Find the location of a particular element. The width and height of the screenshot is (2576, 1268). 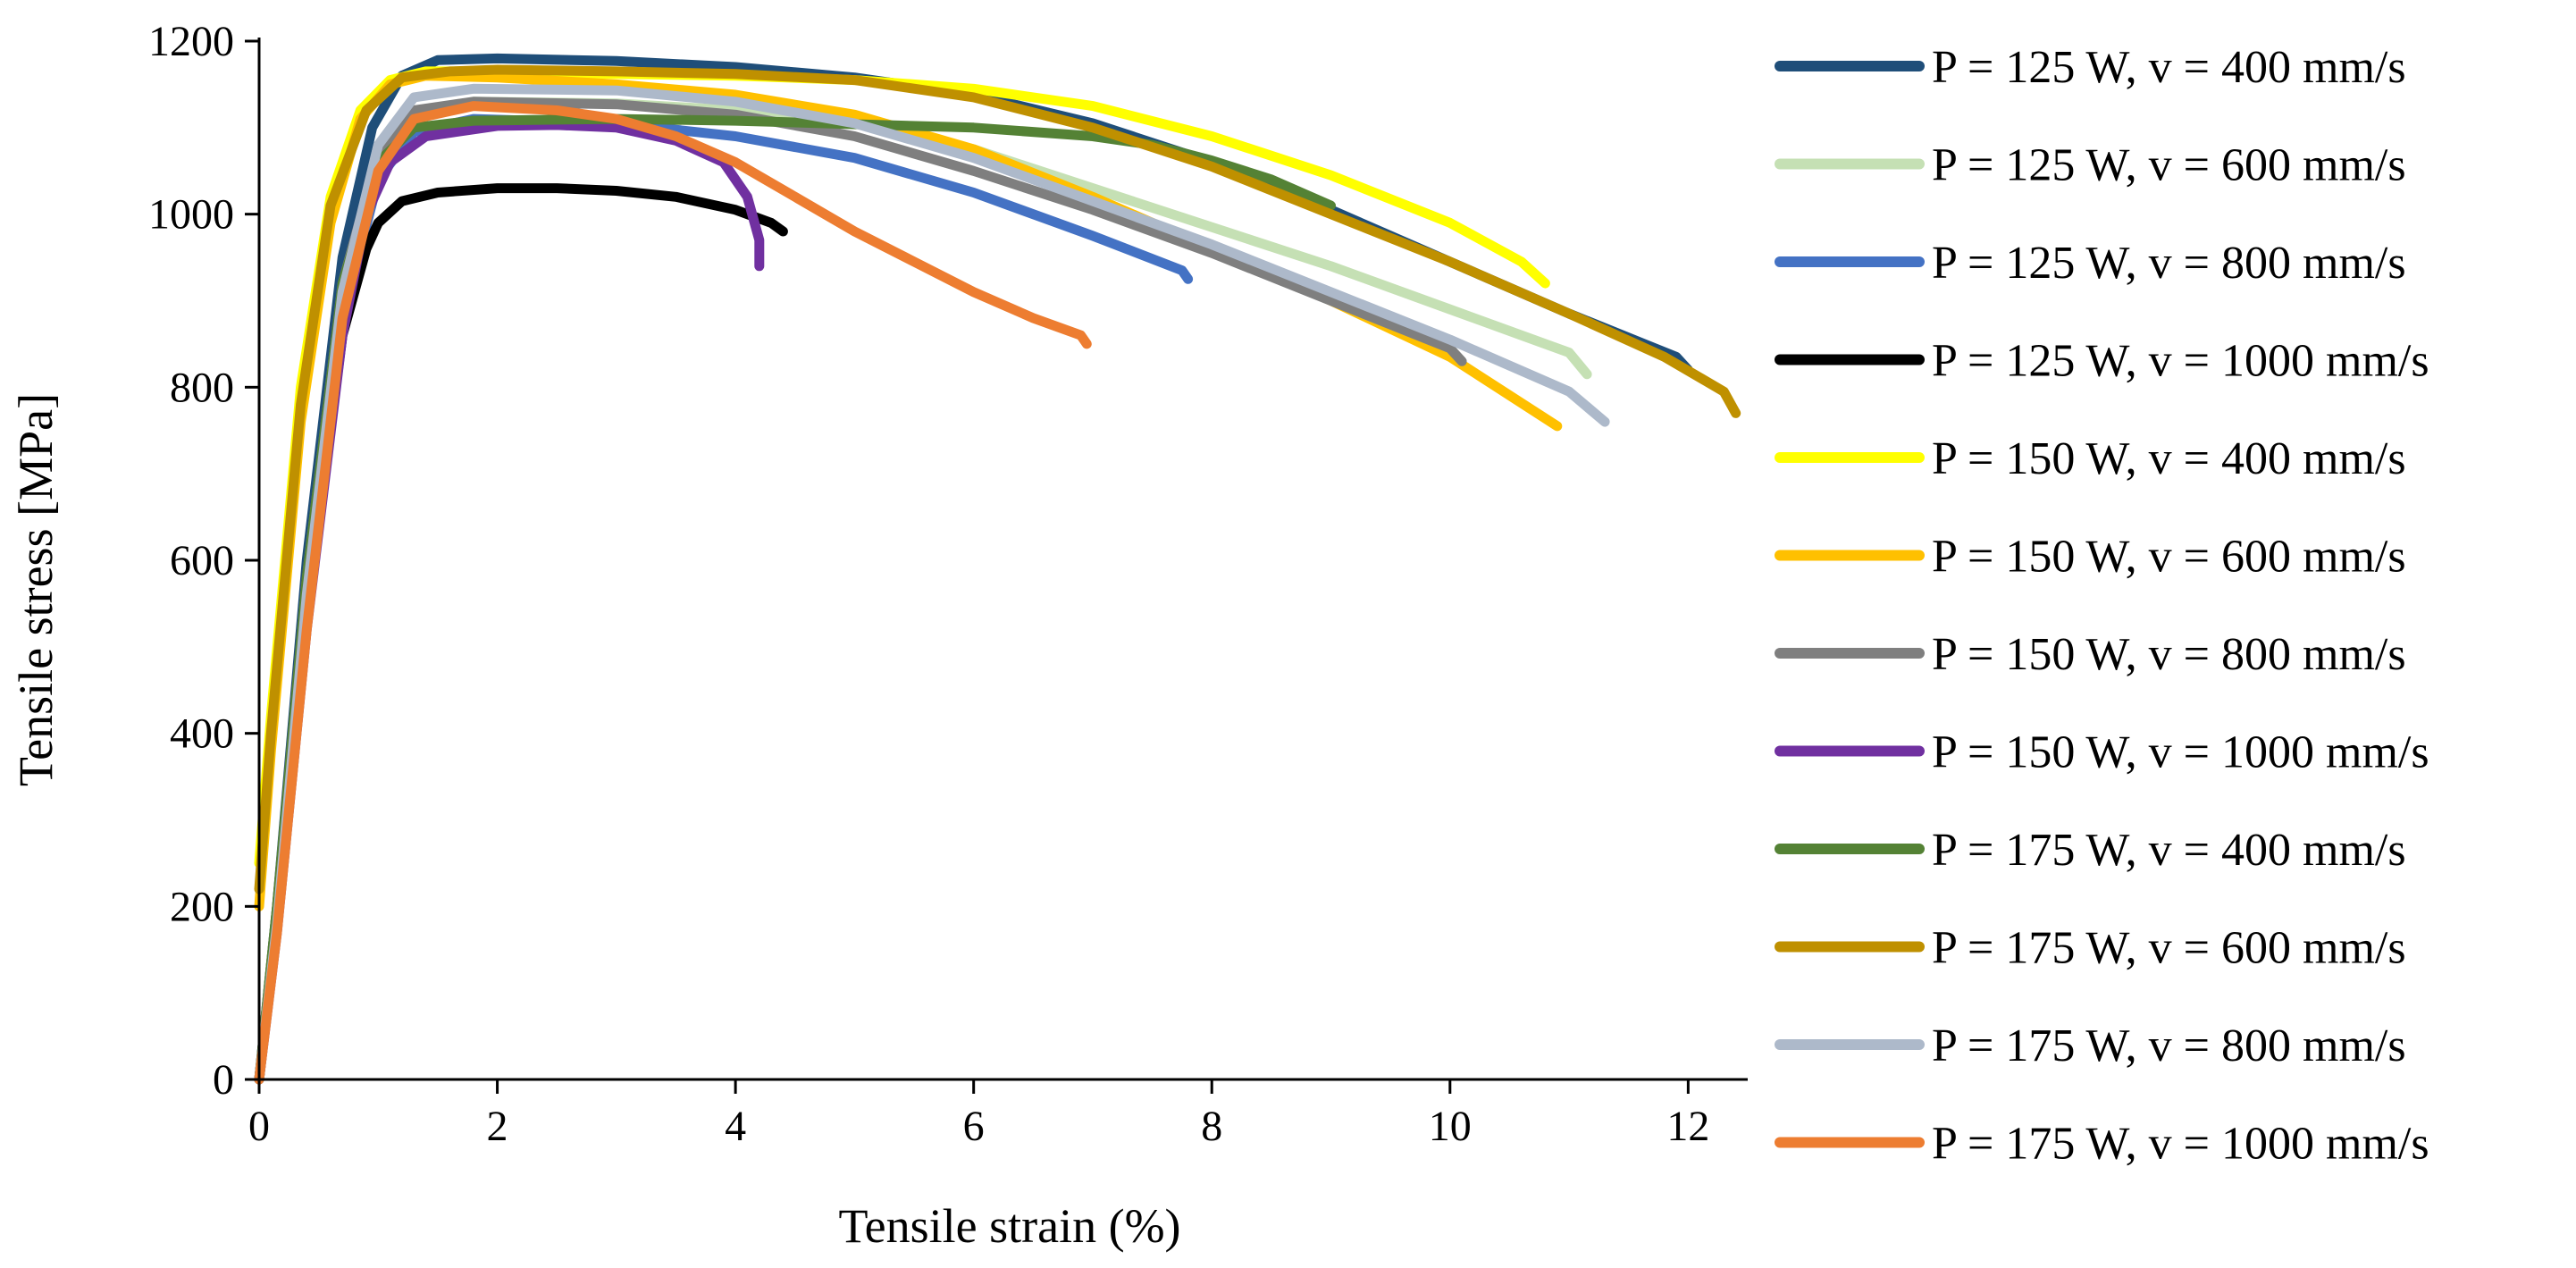

x-tick-label: 12 is located at coordinates (1687, 1126).